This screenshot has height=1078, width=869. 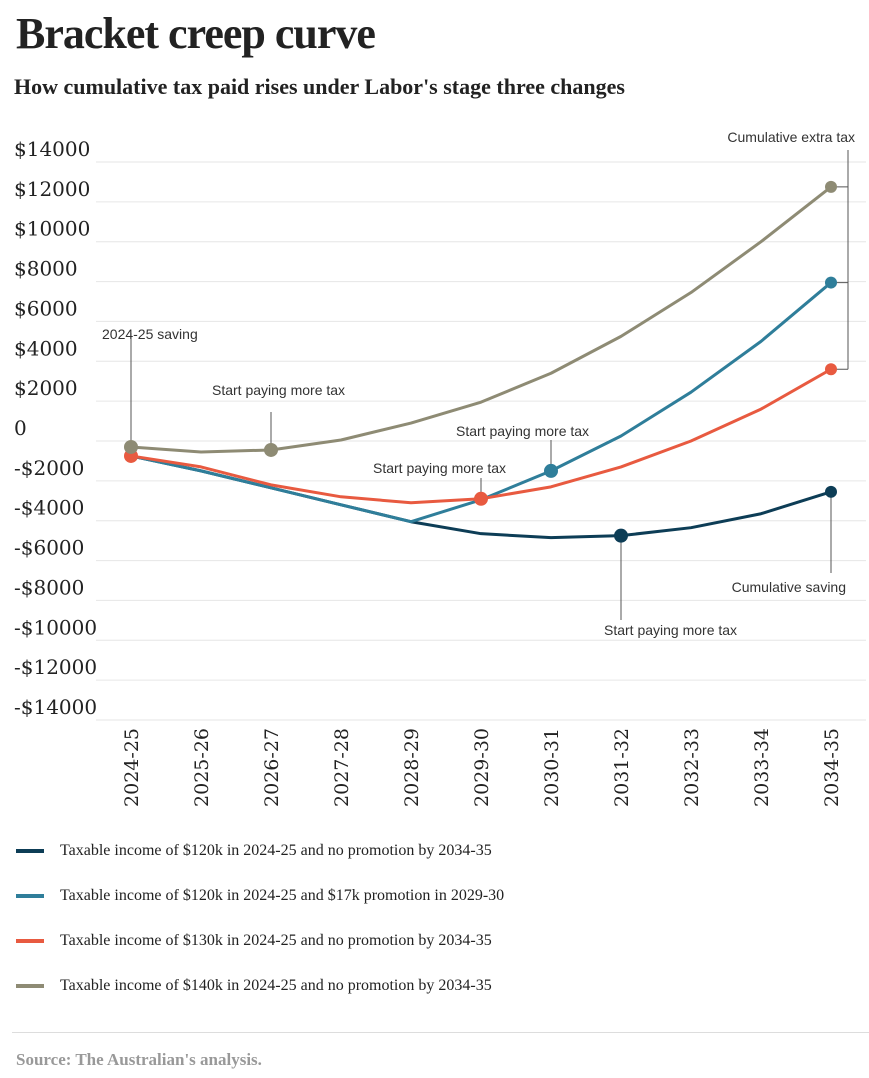 What do you see at coordinates (791, 137) in the screenshot?
I see `annotation-label: Cumulative extra tax` at bounding box center [791, 137].